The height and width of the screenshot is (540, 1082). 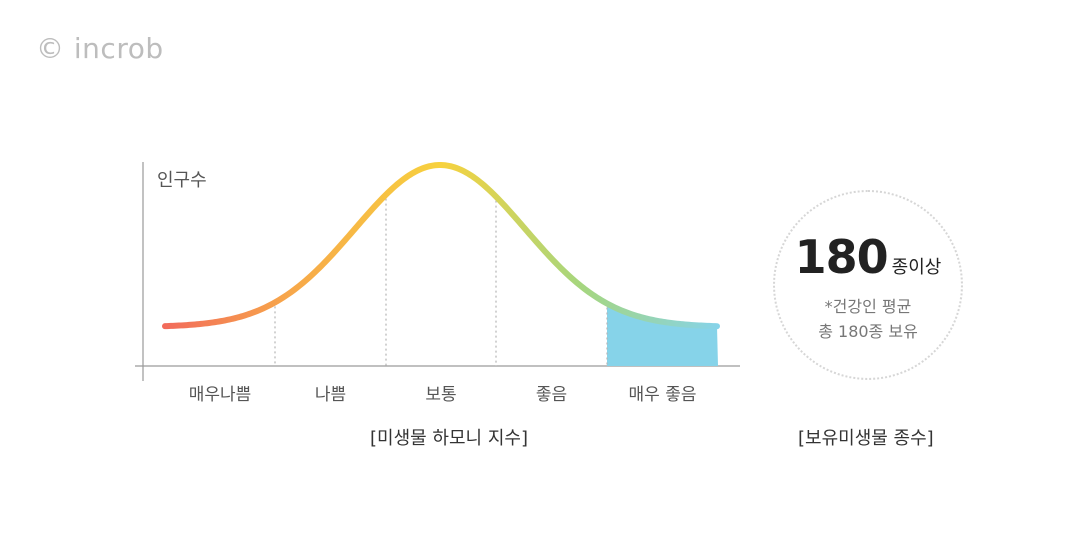 I want to click on stat-main: 180 종이상, so click(x=868, y=257).